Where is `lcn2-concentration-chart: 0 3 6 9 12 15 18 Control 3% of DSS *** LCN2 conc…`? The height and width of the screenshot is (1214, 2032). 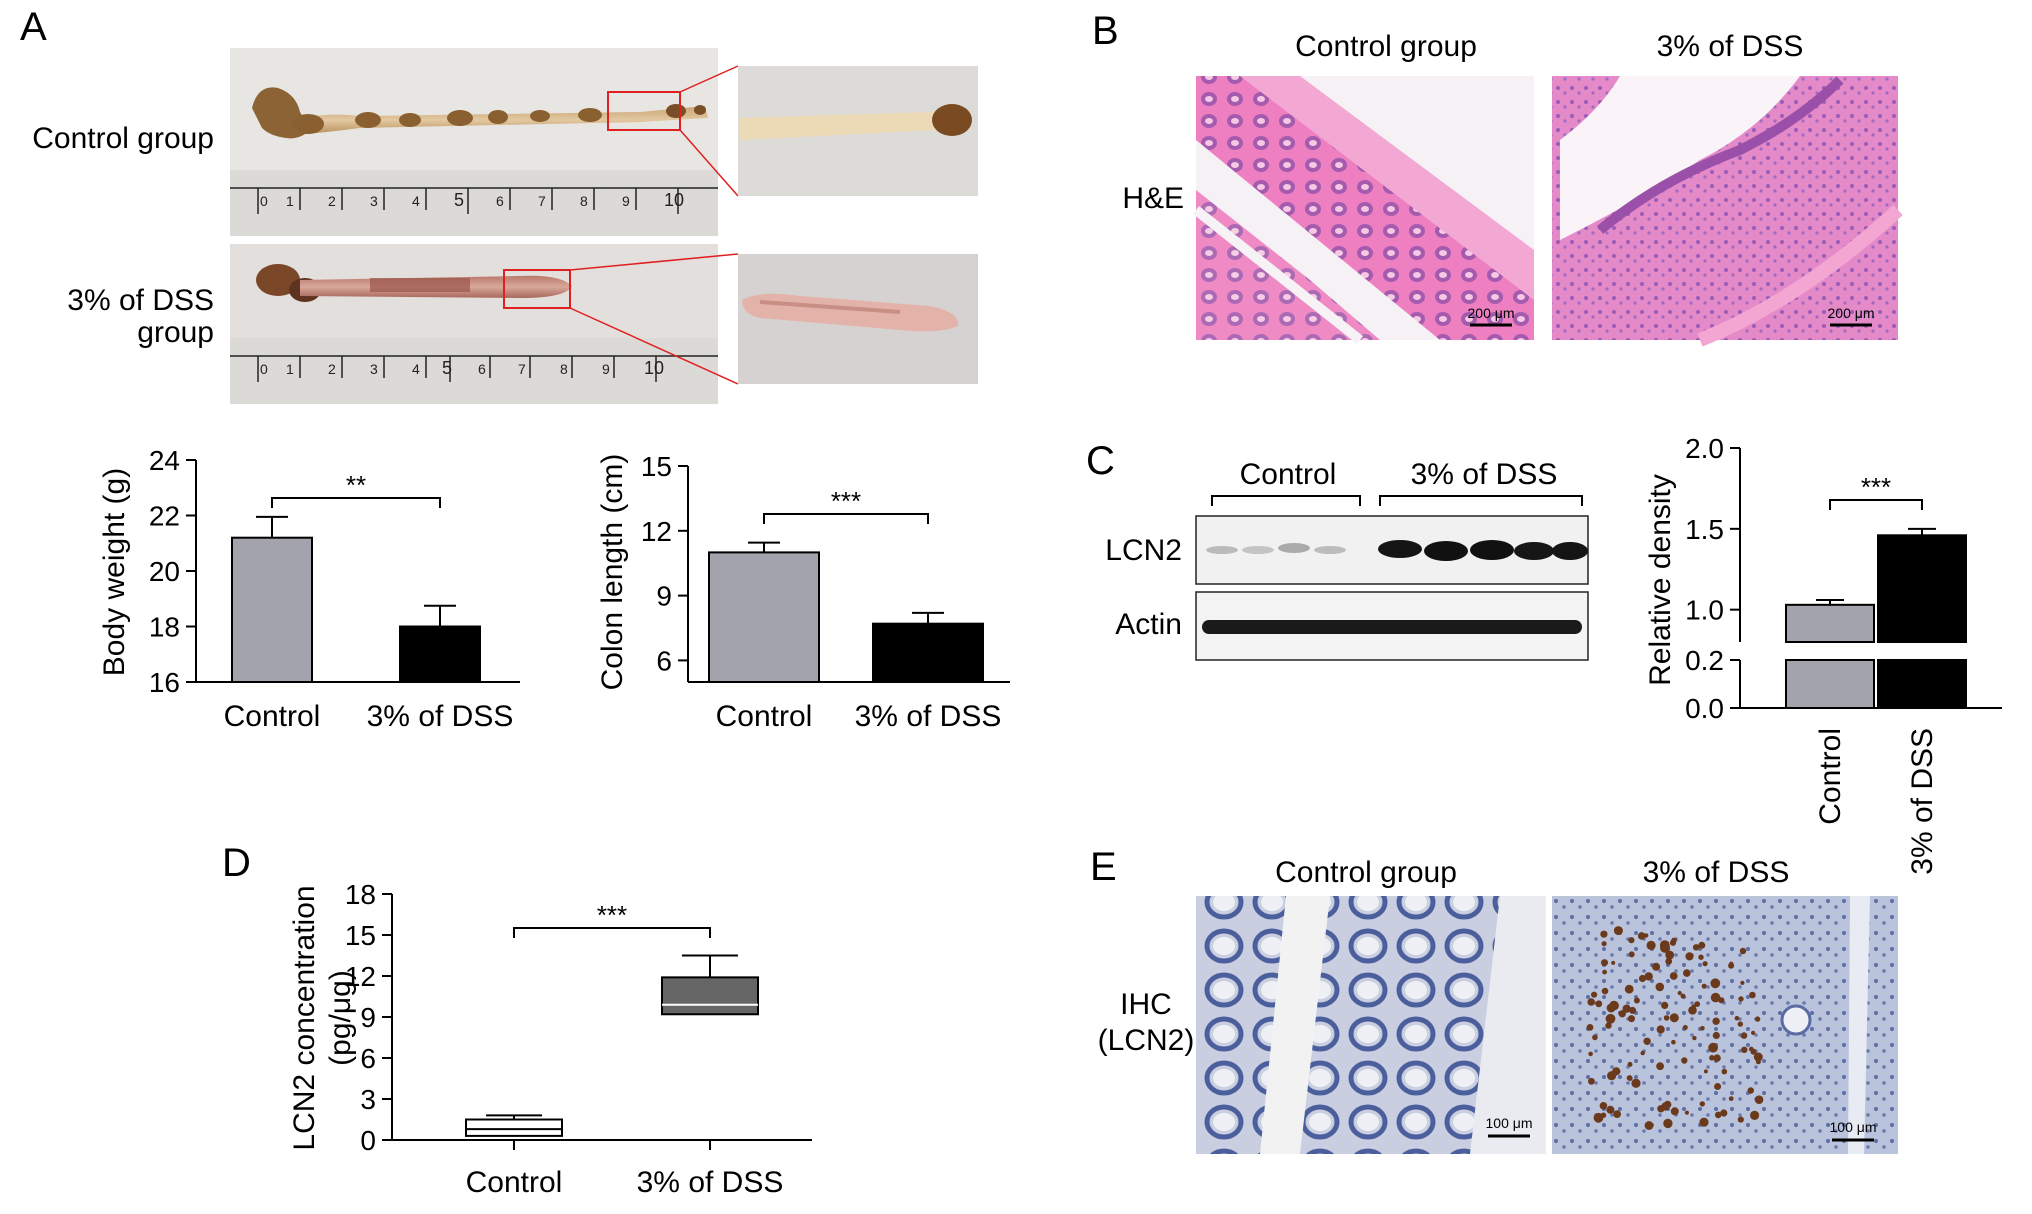
lcn2-concentration-chart: 0 3 6 9 12 15 18 Control 3% of DSS *** LCN2 conc… is located at coordinates (550, 1039).